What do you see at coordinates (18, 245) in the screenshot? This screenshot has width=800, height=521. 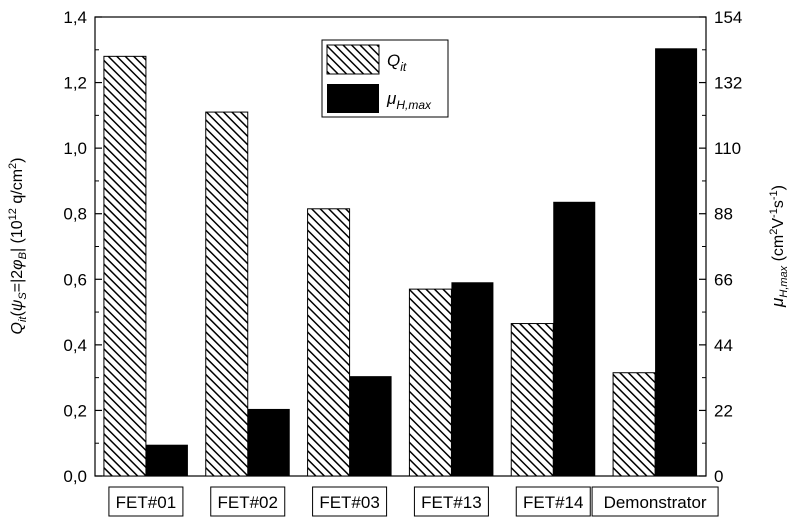 I see `y-left-axis-title: Qit(ψS=|2φB| (1012 q/cm2)` at bounding box center [18, 245].